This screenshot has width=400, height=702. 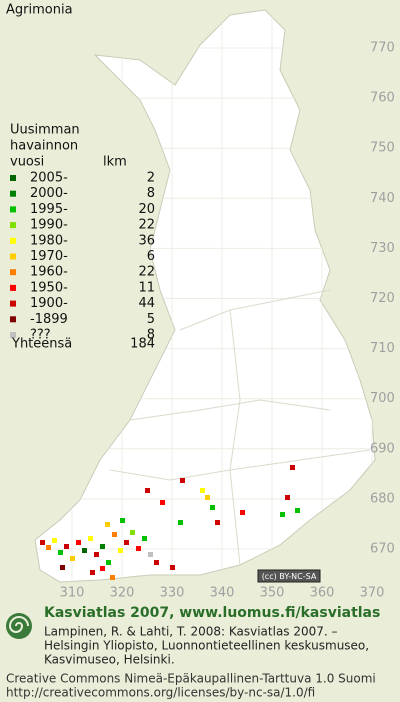 What do you see at coordinates (151, 256) in the screenshot?
I see `legend-count: 6` at bounding box center [151, 256].